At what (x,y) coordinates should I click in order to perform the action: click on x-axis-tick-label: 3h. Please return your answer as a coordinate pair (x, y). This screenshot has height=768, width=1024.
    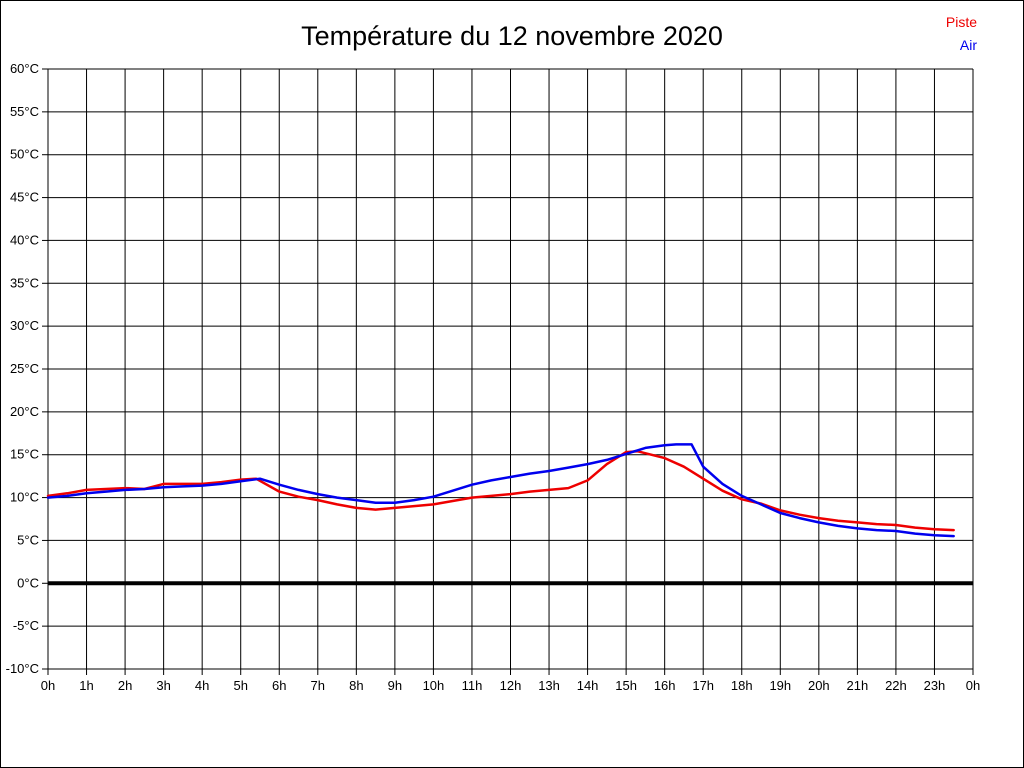
    Looking at the image, I should click on (163, 685).